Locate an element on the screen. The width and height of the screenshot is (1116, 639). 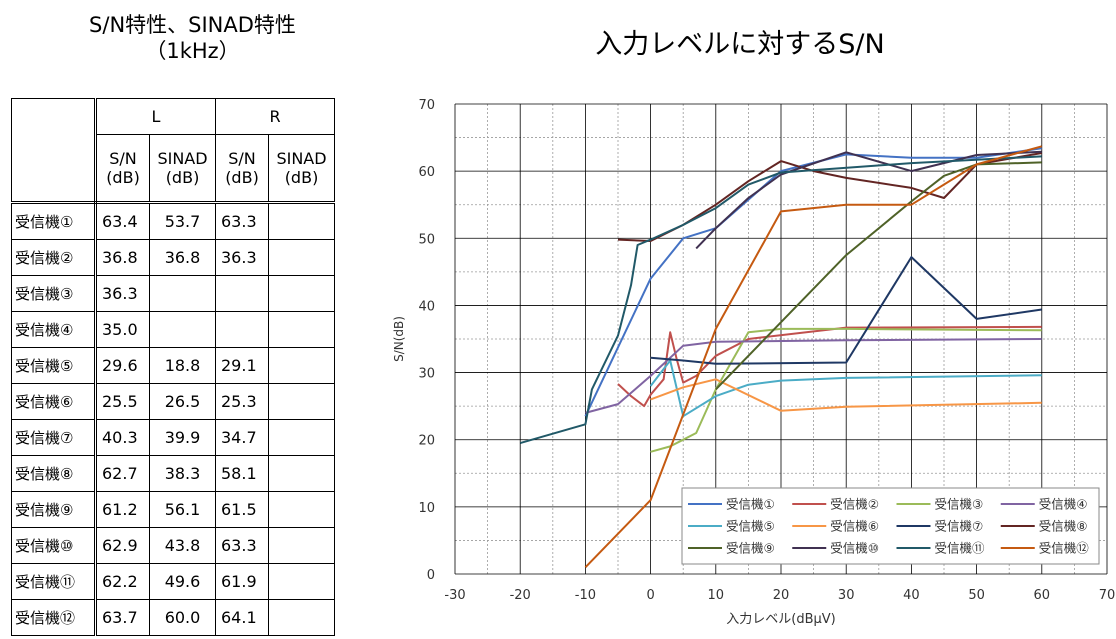
receiver-name-cell: 受信機⑧ is located at coordinates (54, 473).